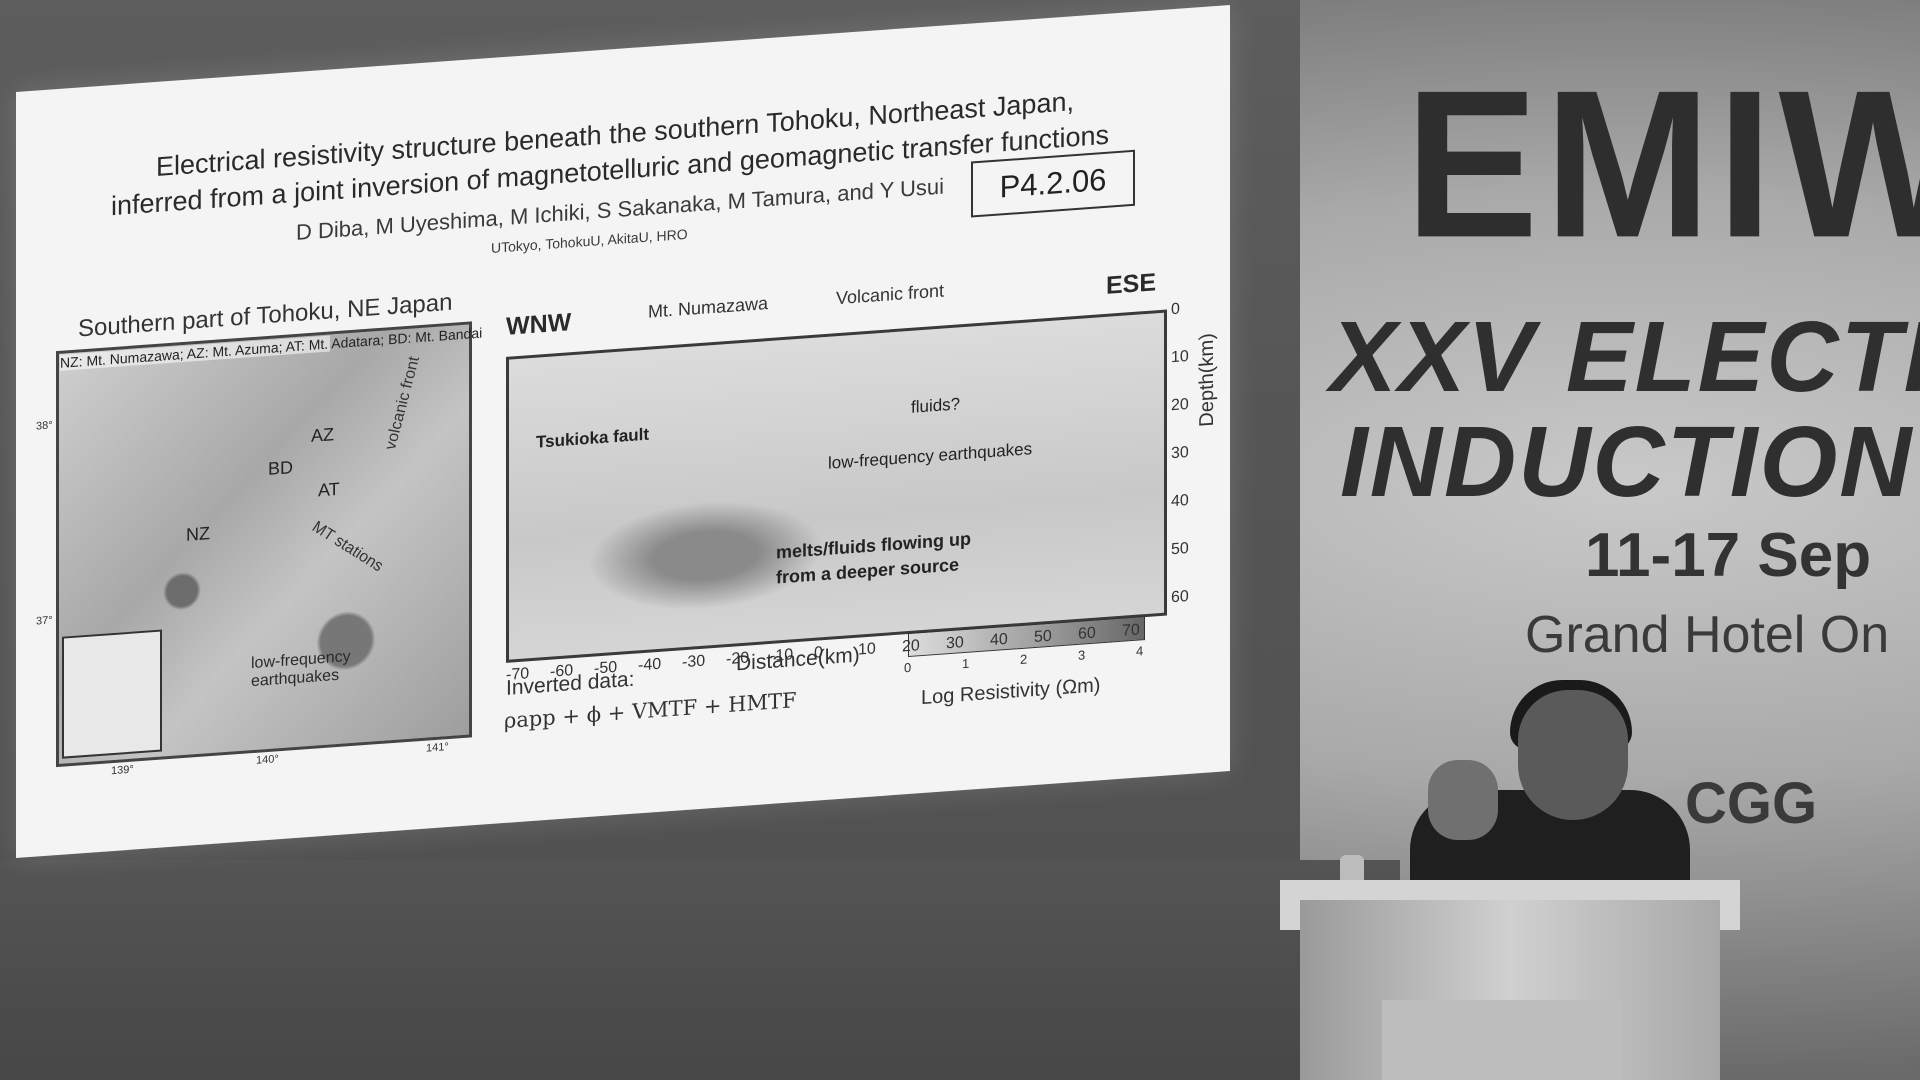  What do you see at coordinates (1207, 380) in the screenshot?
I see `depth-axis-label: Depth(km)` at bounding box center [1207, 380].